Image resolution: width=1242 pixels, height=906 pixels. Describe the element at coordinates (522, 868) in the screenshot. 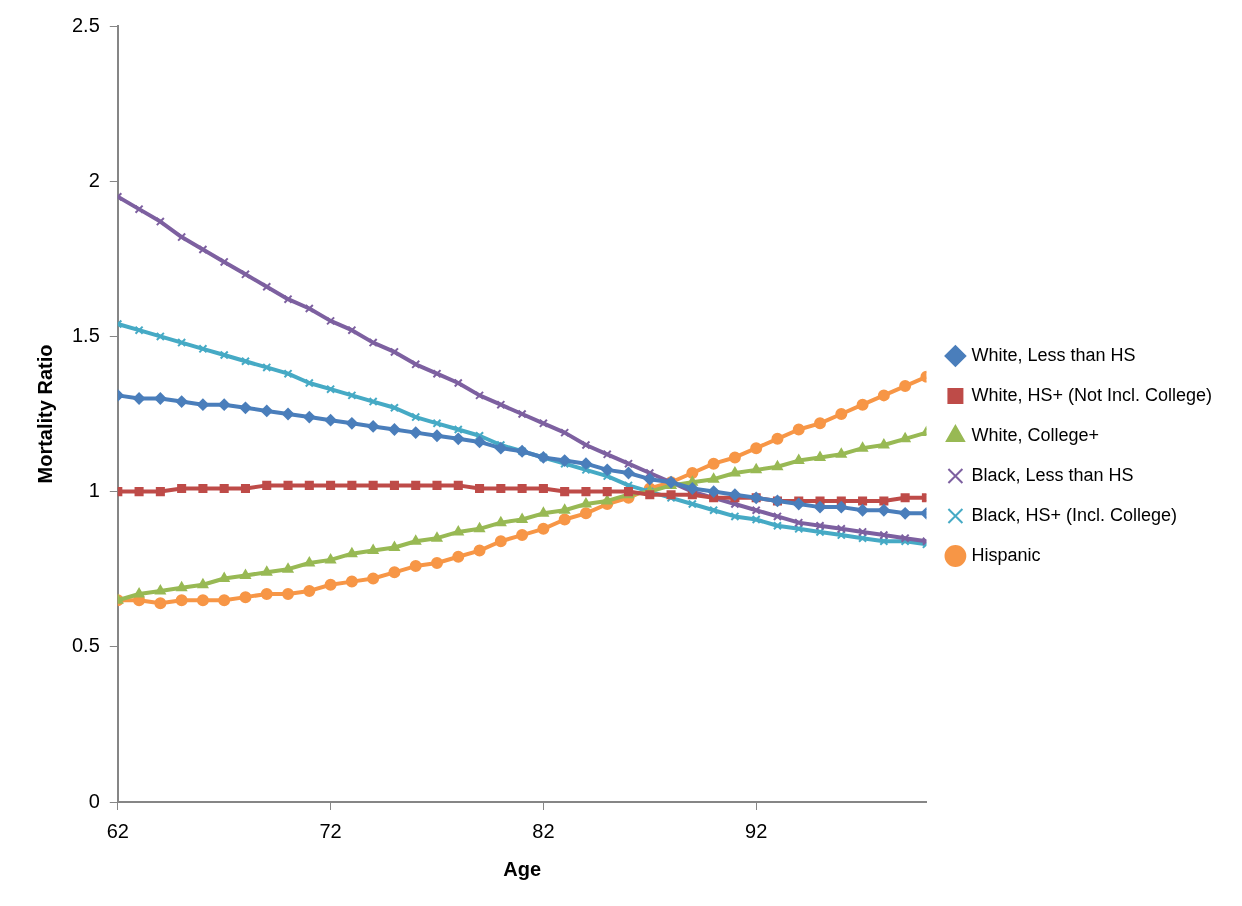

I see `x-axis-title: Age` at that location.